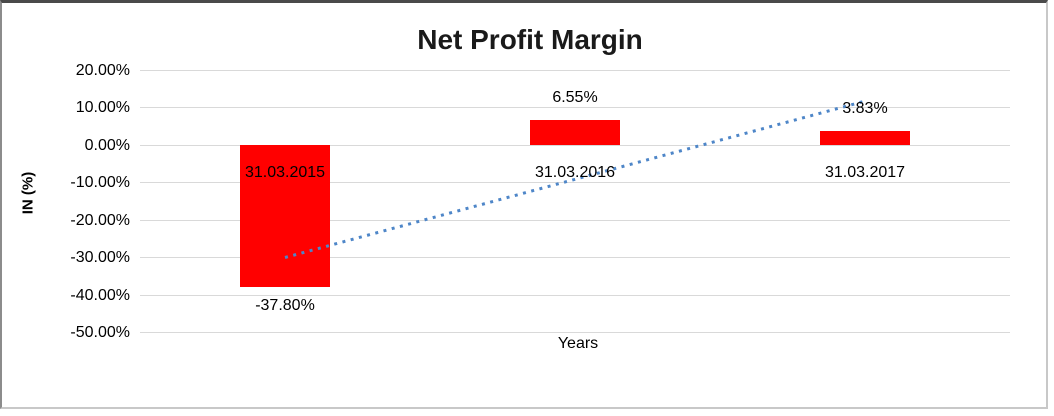  I want to click on chart-title: Net Profit Margin, so click(530, 39).